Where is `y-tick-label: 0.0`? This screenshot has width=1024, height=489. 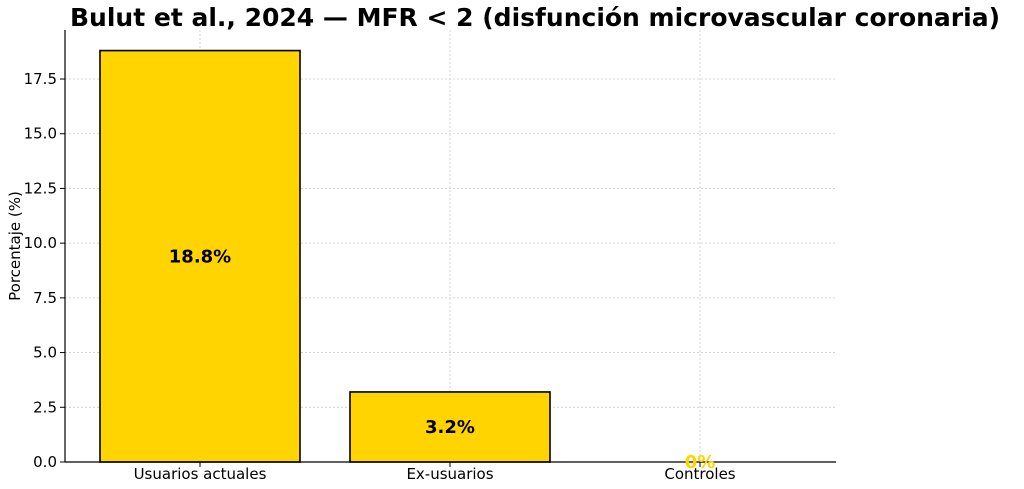 y-tick-label: 0.0 is located at coordinates (45, 462).